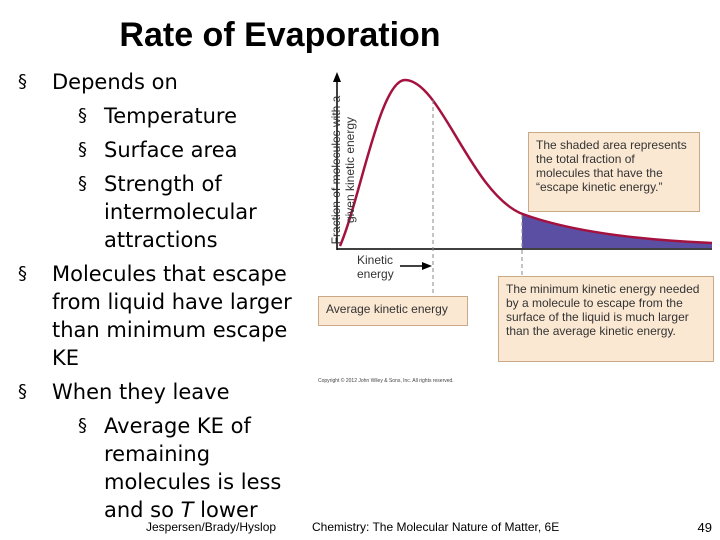  I want to click on bullet-text: Surface area, so click(171, 150).